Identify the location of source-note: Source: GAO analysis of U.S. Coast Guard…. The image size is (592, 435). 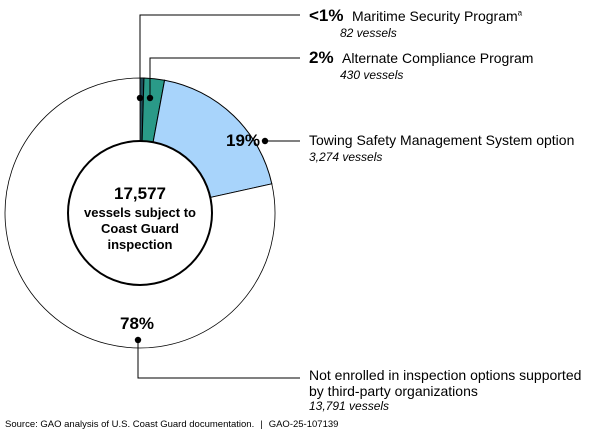
(171, 424).